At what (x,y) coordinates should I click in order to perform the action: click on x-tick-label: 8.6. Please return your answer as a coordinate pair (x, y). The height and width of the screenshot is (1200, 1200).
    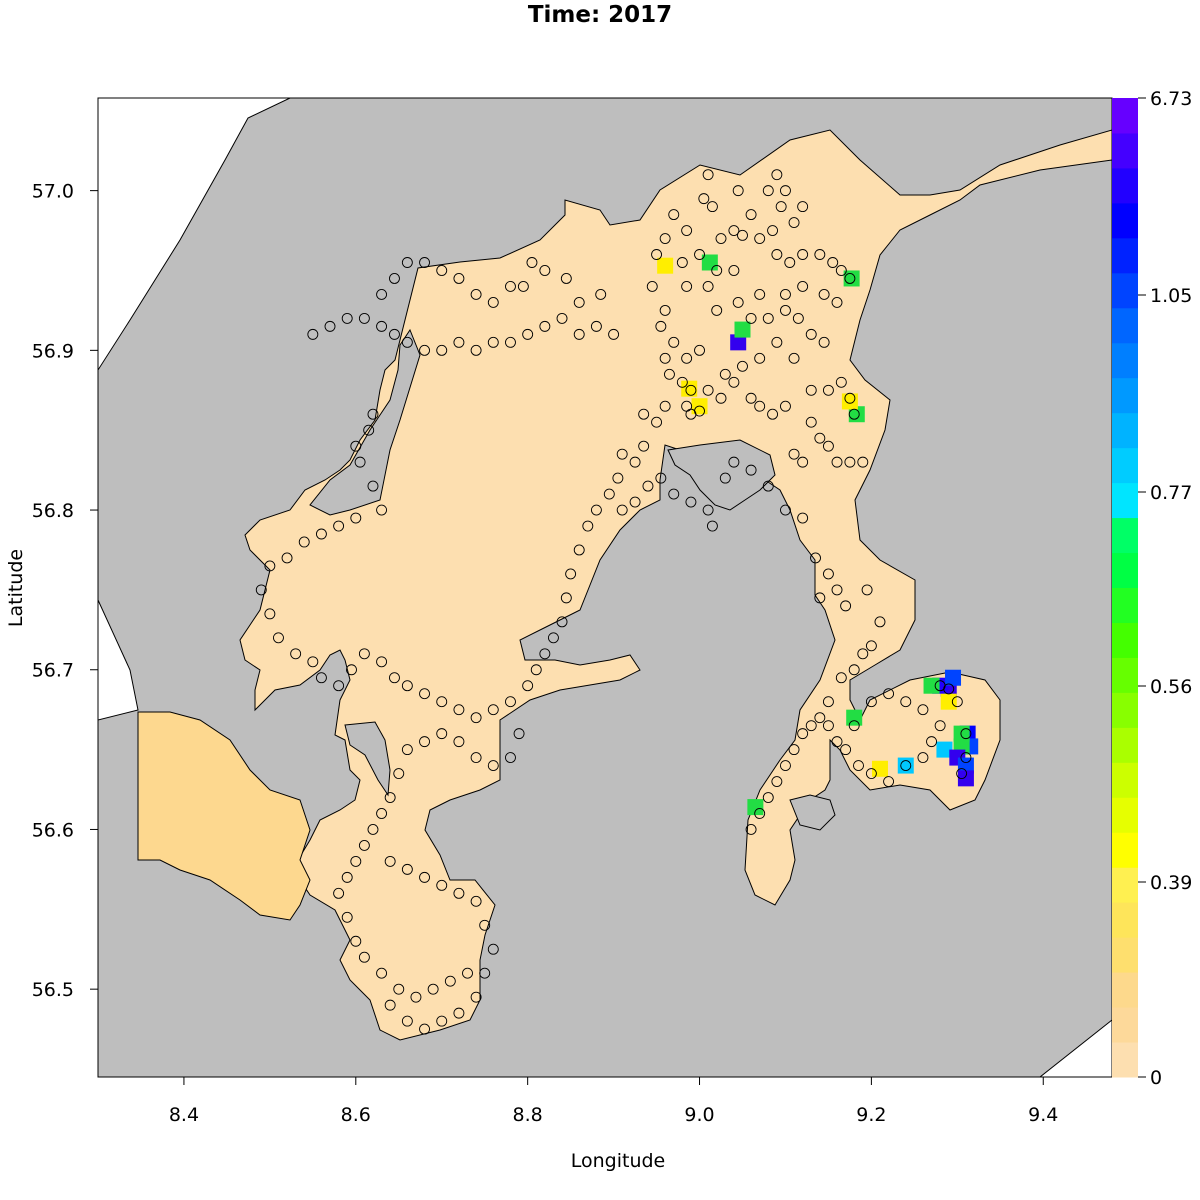
    Looking at the image, I should click on (356, 1115).